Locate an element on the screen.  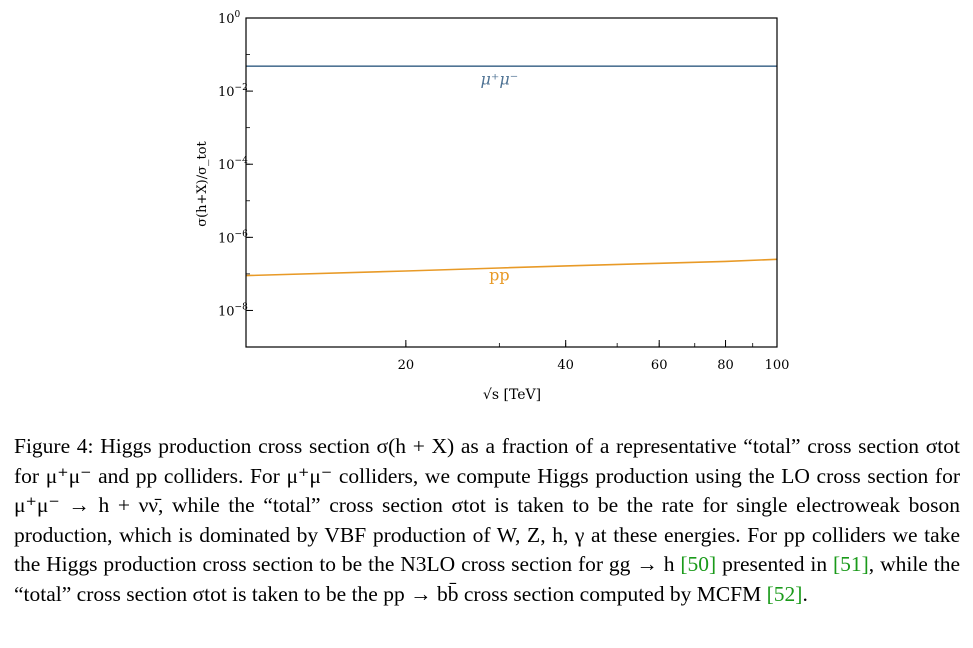
series-label-1: pp is located at coordinates (499, 275).